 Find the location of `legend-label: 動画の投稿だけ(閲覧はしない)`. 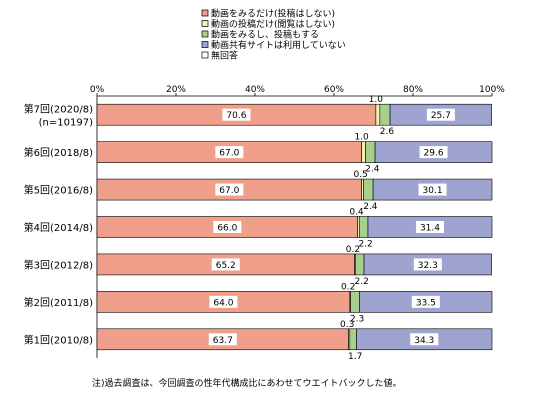

legend-label: 動画の投稿だけ(閲覧はしない) is located at coordinates (273, 24).